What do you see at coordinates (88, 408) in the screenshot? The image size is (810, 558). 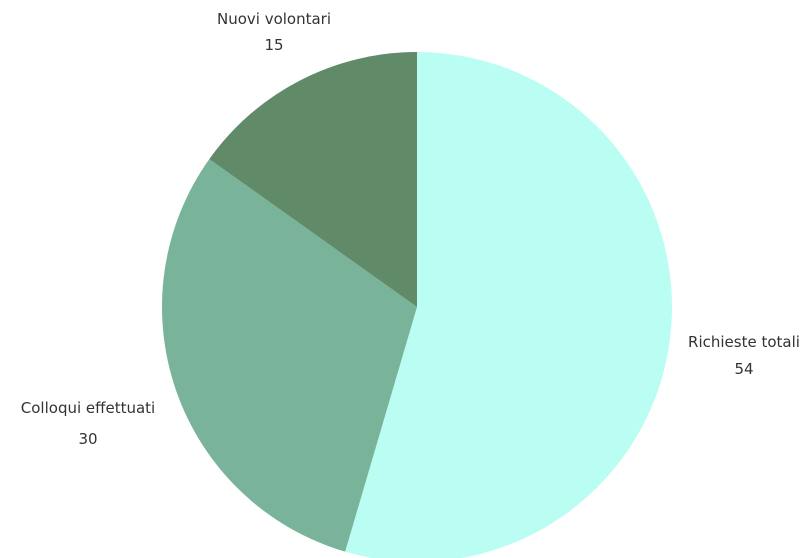 I see `slice-label-colloqui-effettuati: Colloqui effettuati` at bounding box center [88, 408].